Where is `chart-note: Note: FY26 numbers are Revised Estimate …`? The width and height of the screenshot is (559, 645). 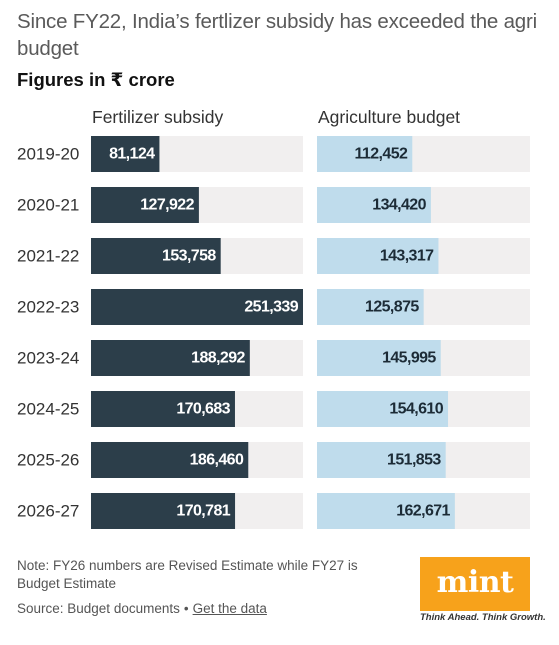
chart-note: Note: FY26 numbers are Revised Estimate … is located at coordinates (187, 574).